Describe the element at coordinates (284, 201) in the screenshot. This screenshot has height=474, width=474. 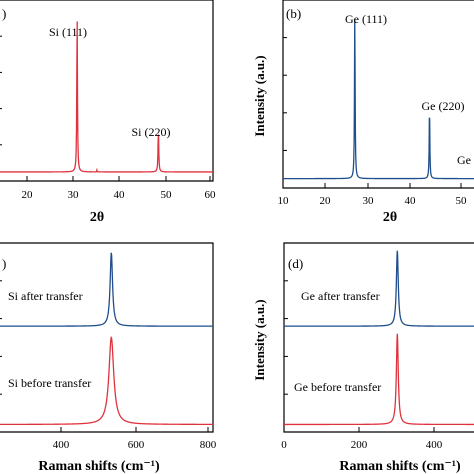
I see `panel-b-tick-label-10: 10` at that location.